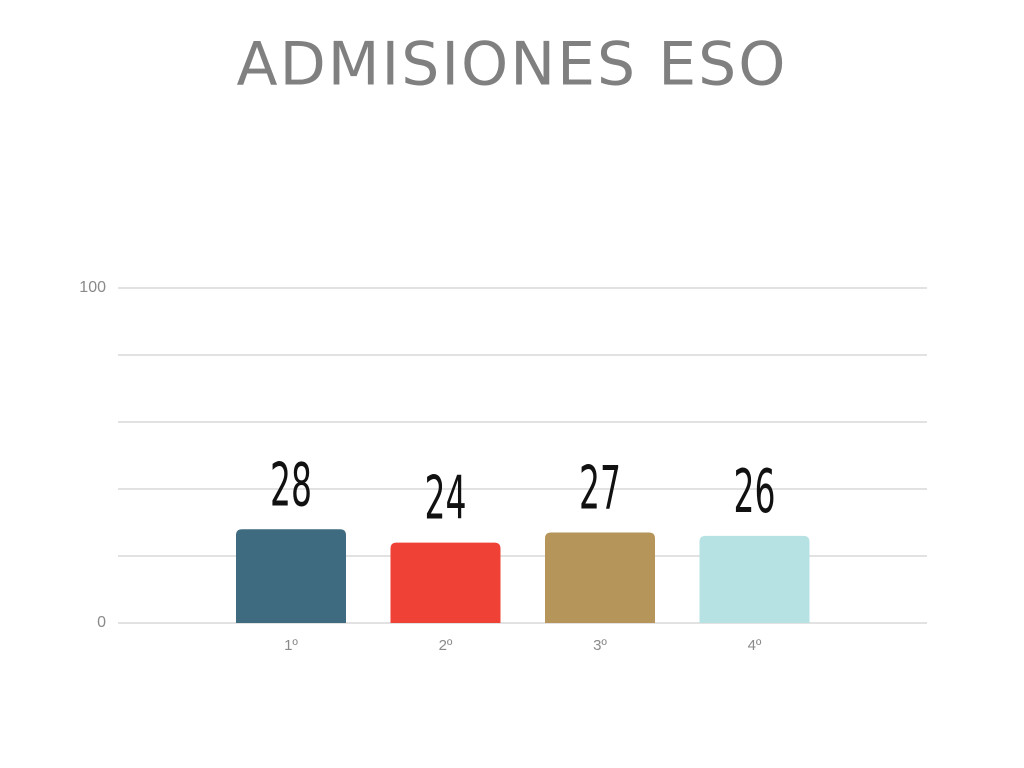 The height and width of the screenshot is (768, 1024). Describe the element at coordinates (101, 622) in the screenshot. I see `y-tick-label: 0` at that location.